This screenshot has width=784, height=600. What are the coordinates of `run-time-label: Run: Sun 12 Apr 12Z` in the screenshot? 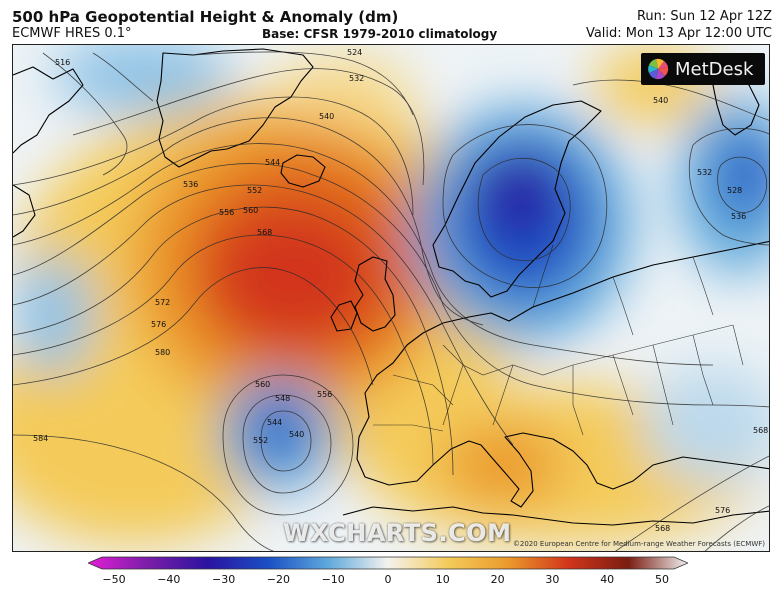 It's located at (704, 16).